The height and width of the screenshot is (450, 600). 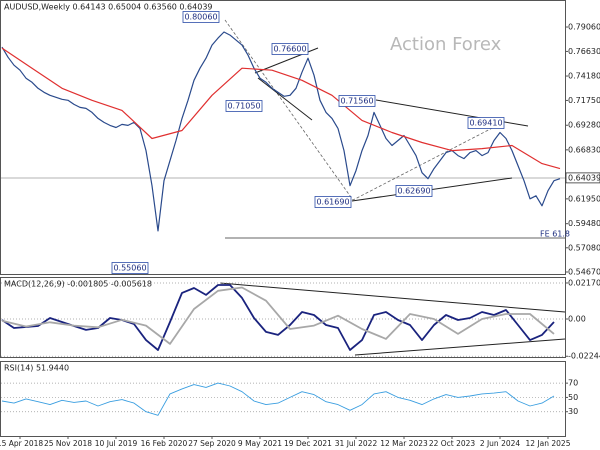 What do you see at coordinates (573, 397) in the screenshot?
I see `y-tick-label: 50` at bounding box center [573, 397].